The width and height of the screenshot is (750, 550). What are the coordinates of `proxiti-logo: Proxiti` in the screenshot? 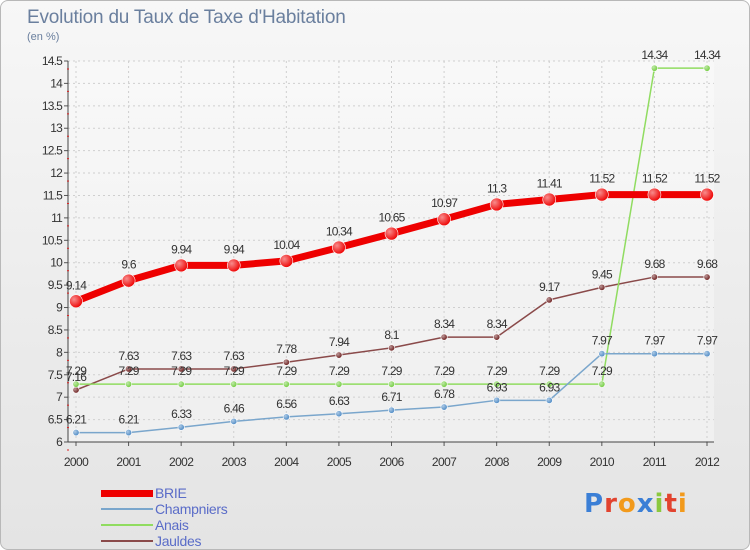 It's located at (636, 504).